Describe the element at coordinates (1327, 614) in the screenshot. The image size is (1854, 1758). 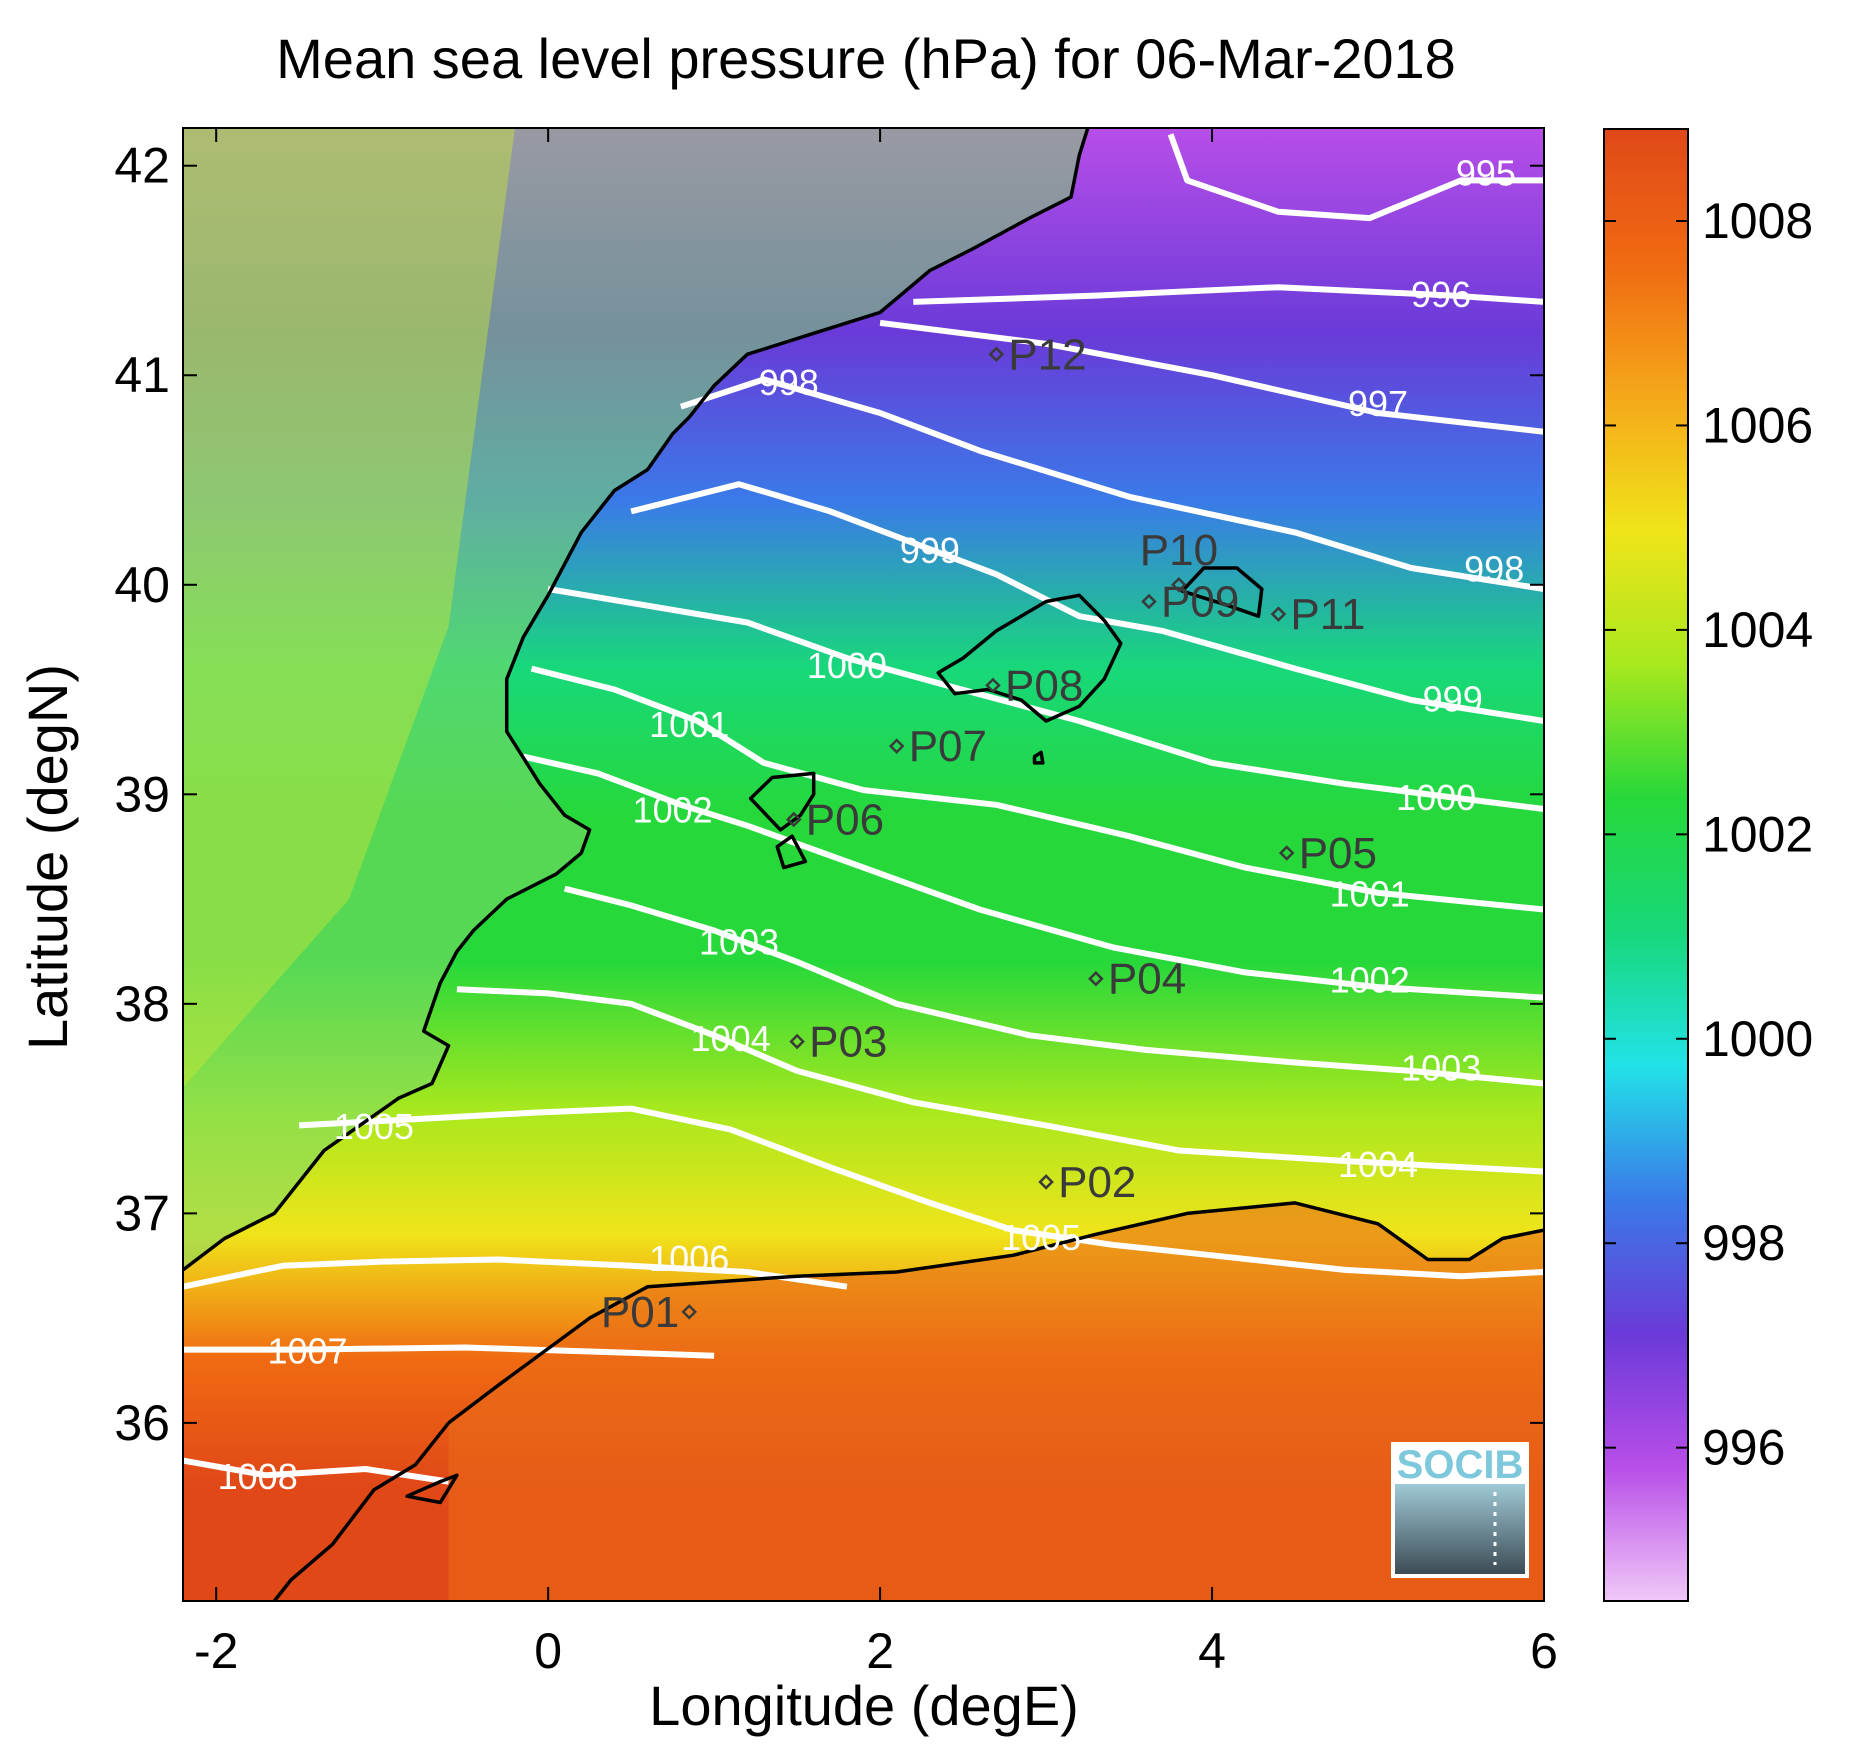
I see `station-label: P11` at that location.